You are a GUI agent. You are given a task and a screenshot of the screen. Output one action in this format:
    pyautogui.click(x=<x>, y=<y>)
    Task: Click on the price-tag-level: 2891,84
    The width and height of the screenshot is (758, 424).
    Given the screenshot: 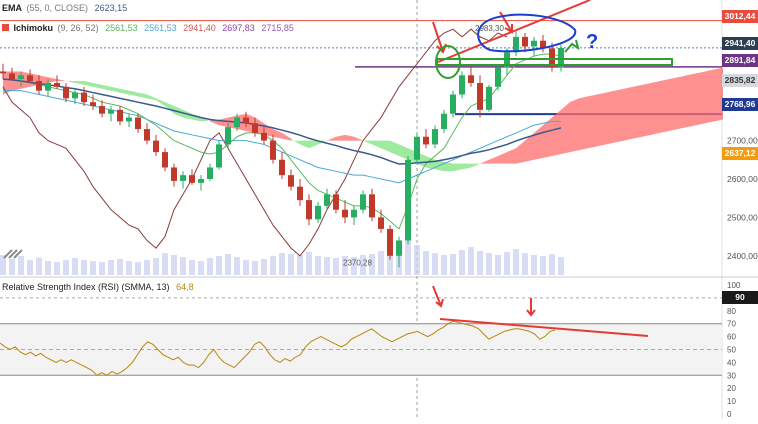 What is the action you would take?
    pyautogui.click(x=740, y=60)
    